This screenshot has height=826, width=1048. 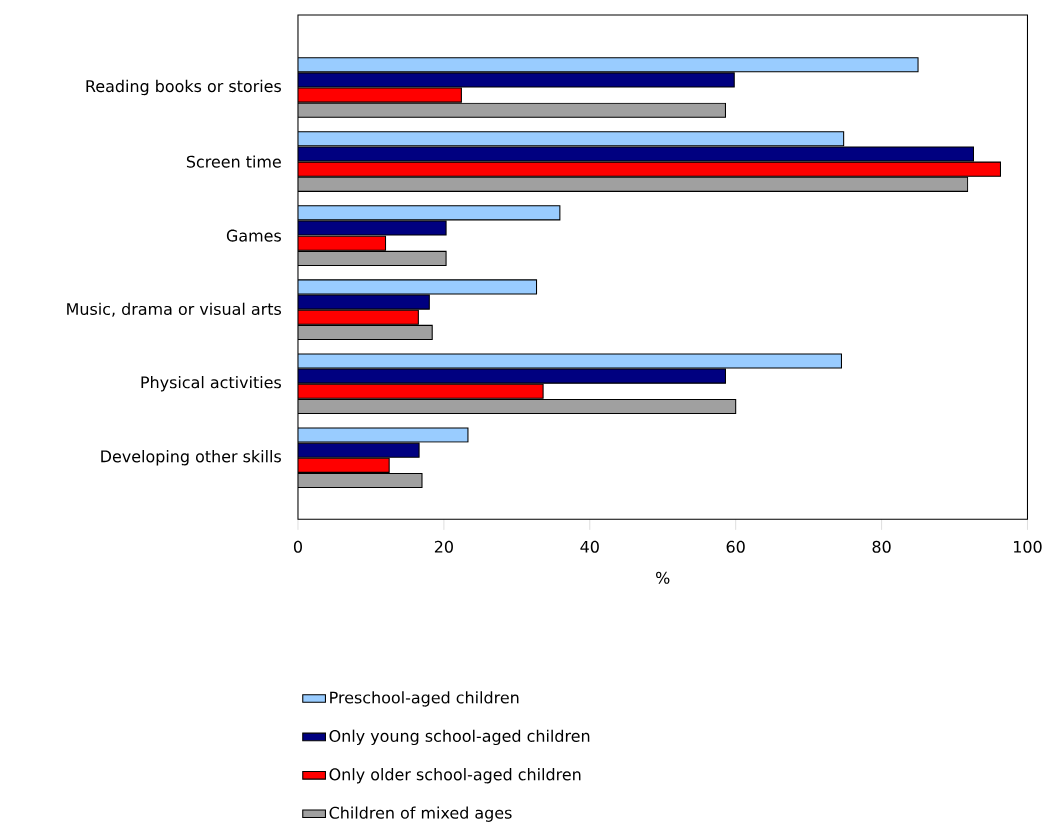 What do you see at coordinates (420, 814) in the screenshot?
I see `legend-label: Children of mixed ages` at bounding box center [420, 814].